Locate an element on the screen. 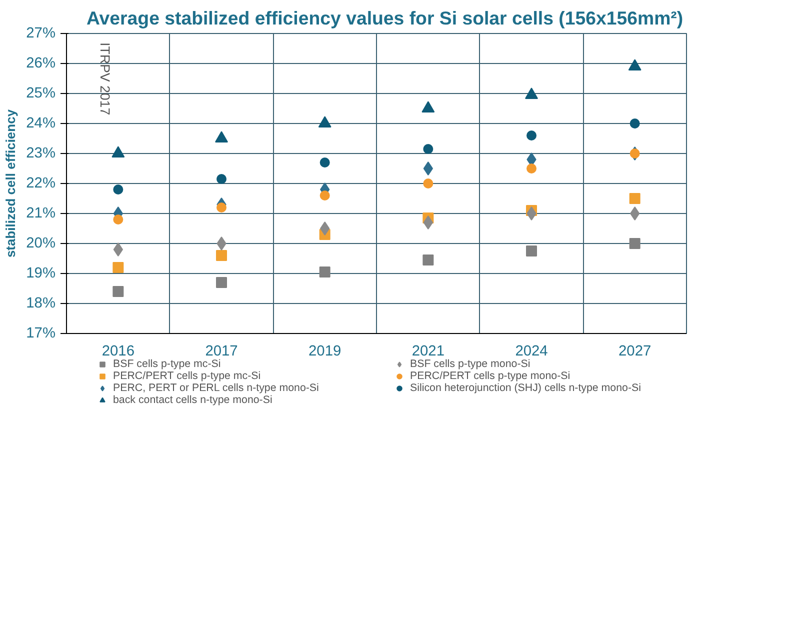  legend-label: PERC, PERT or PERL cells n-type mono-Si is located at coordinates (216, 388).